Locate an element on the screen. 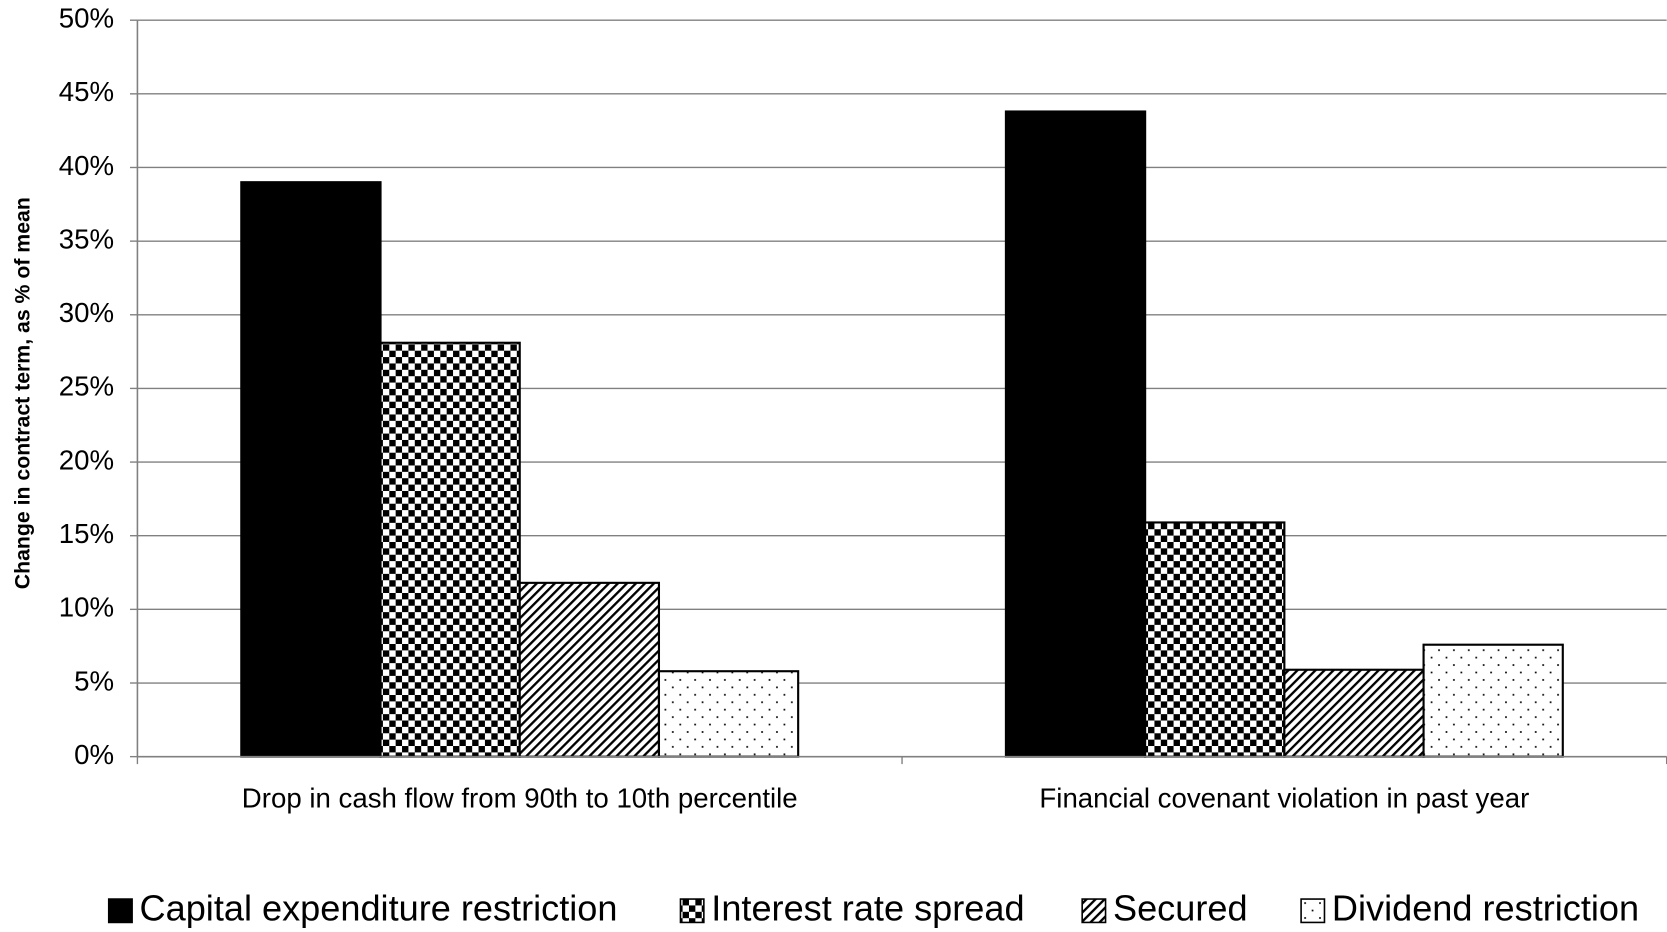  y-tick-label: 40% is located at coordinates (86, 165).